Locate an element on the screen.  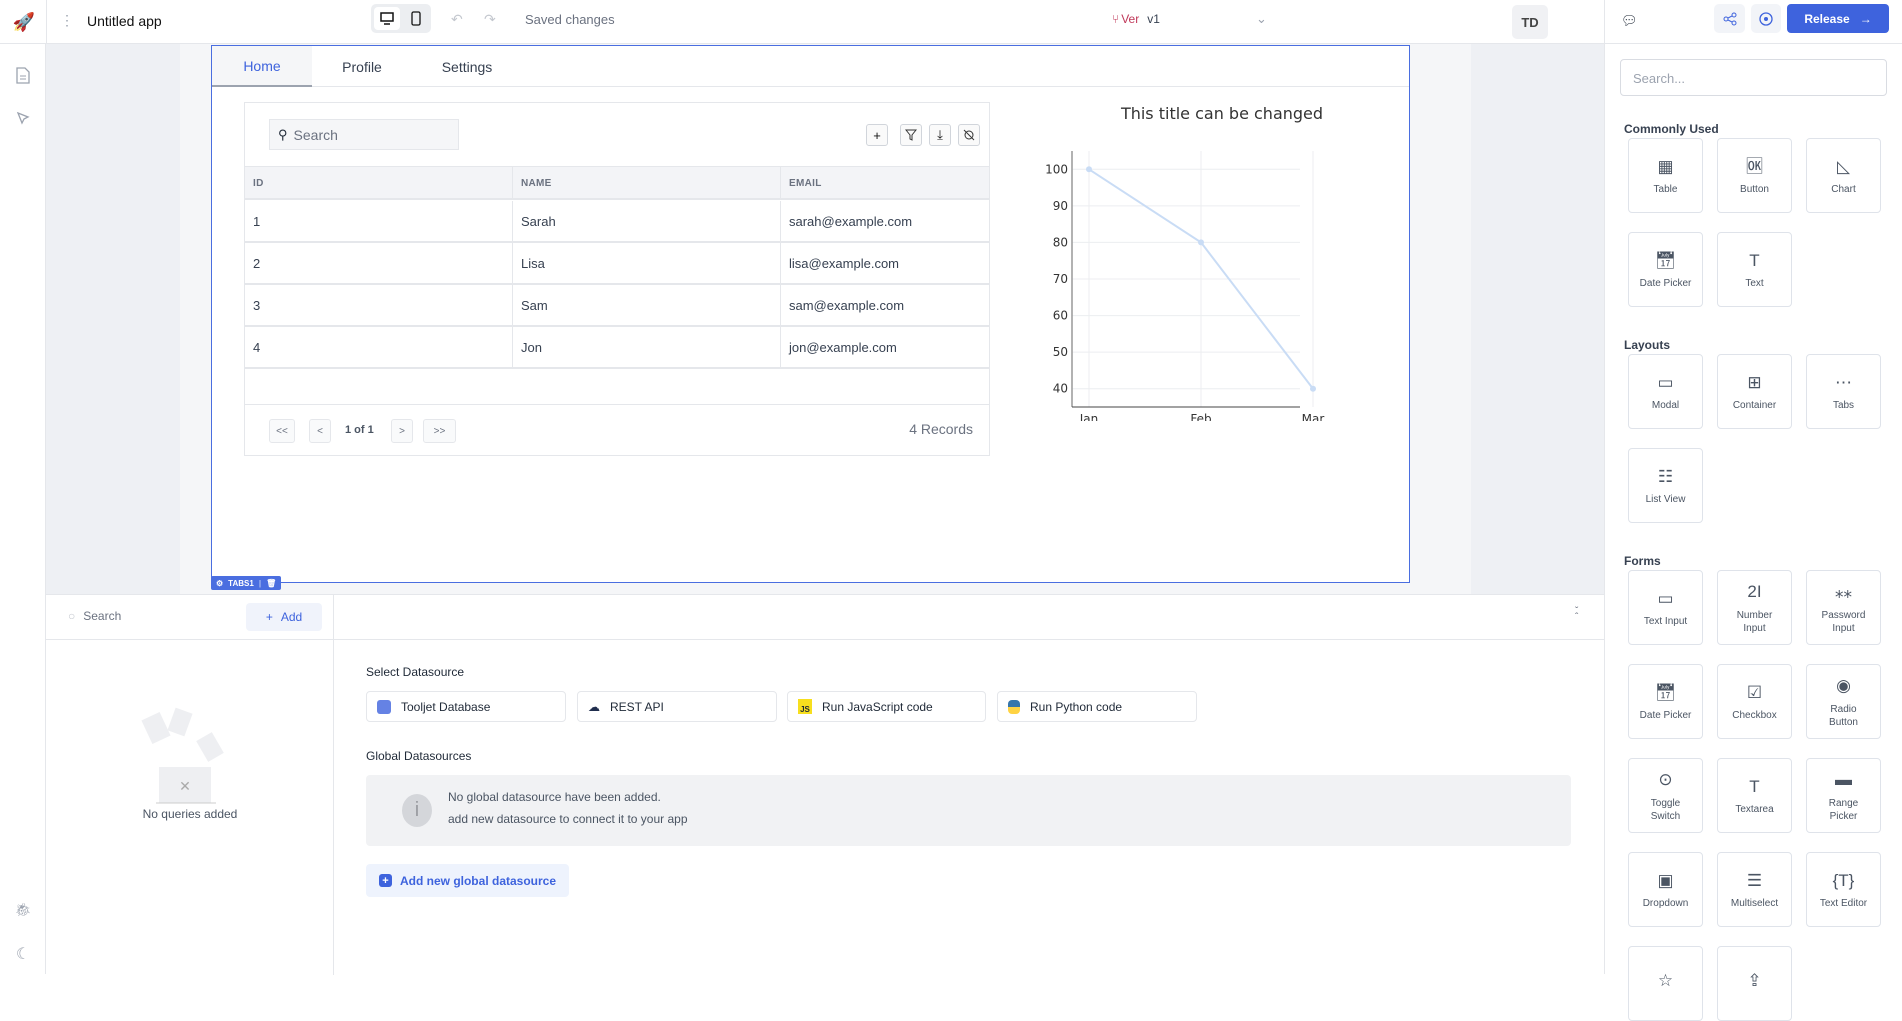
component-card-checkbox: ☑ Checkbox is located at coordinates (1754, 701).